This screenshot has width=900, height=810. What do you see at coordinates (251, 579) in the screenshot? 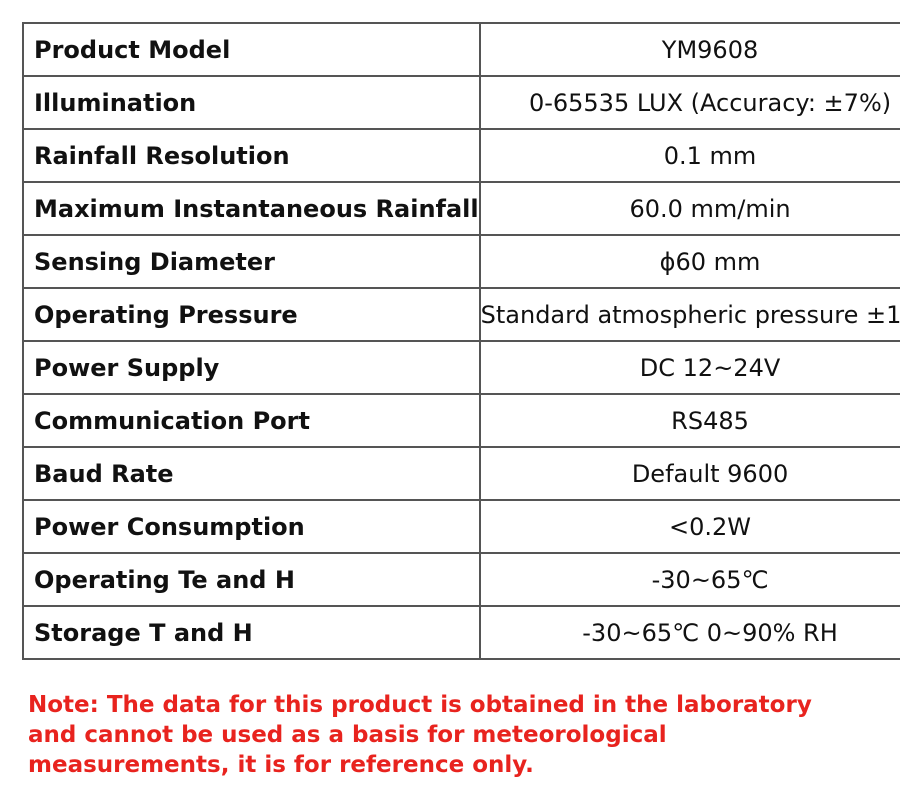
I see `spec-key: Operating Te and H` at bounding box center [251, 579].